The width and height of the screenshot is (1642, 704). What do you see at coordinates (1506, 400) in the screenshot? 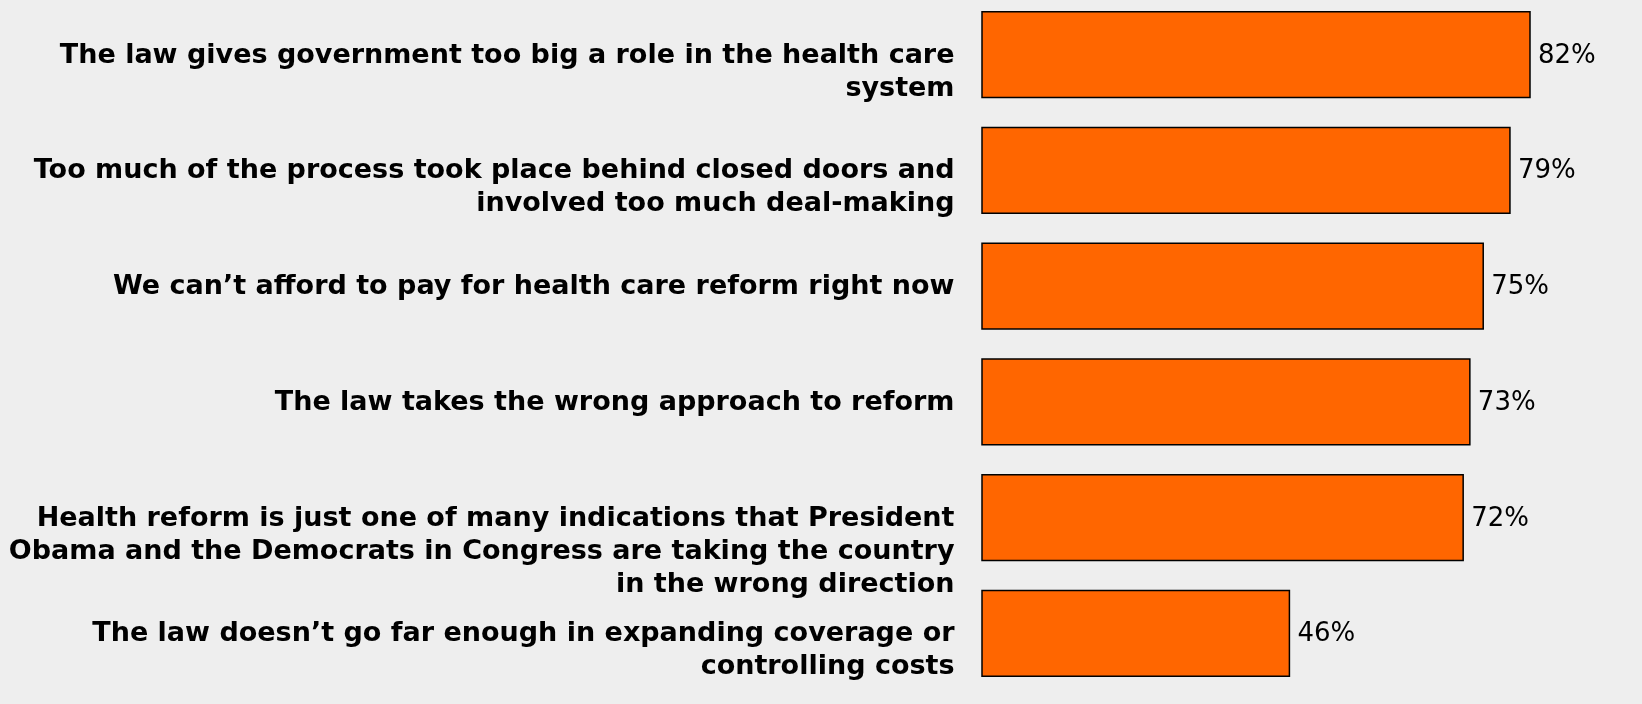
I see `data-label: 73%` at bounding box center [1506, 400].